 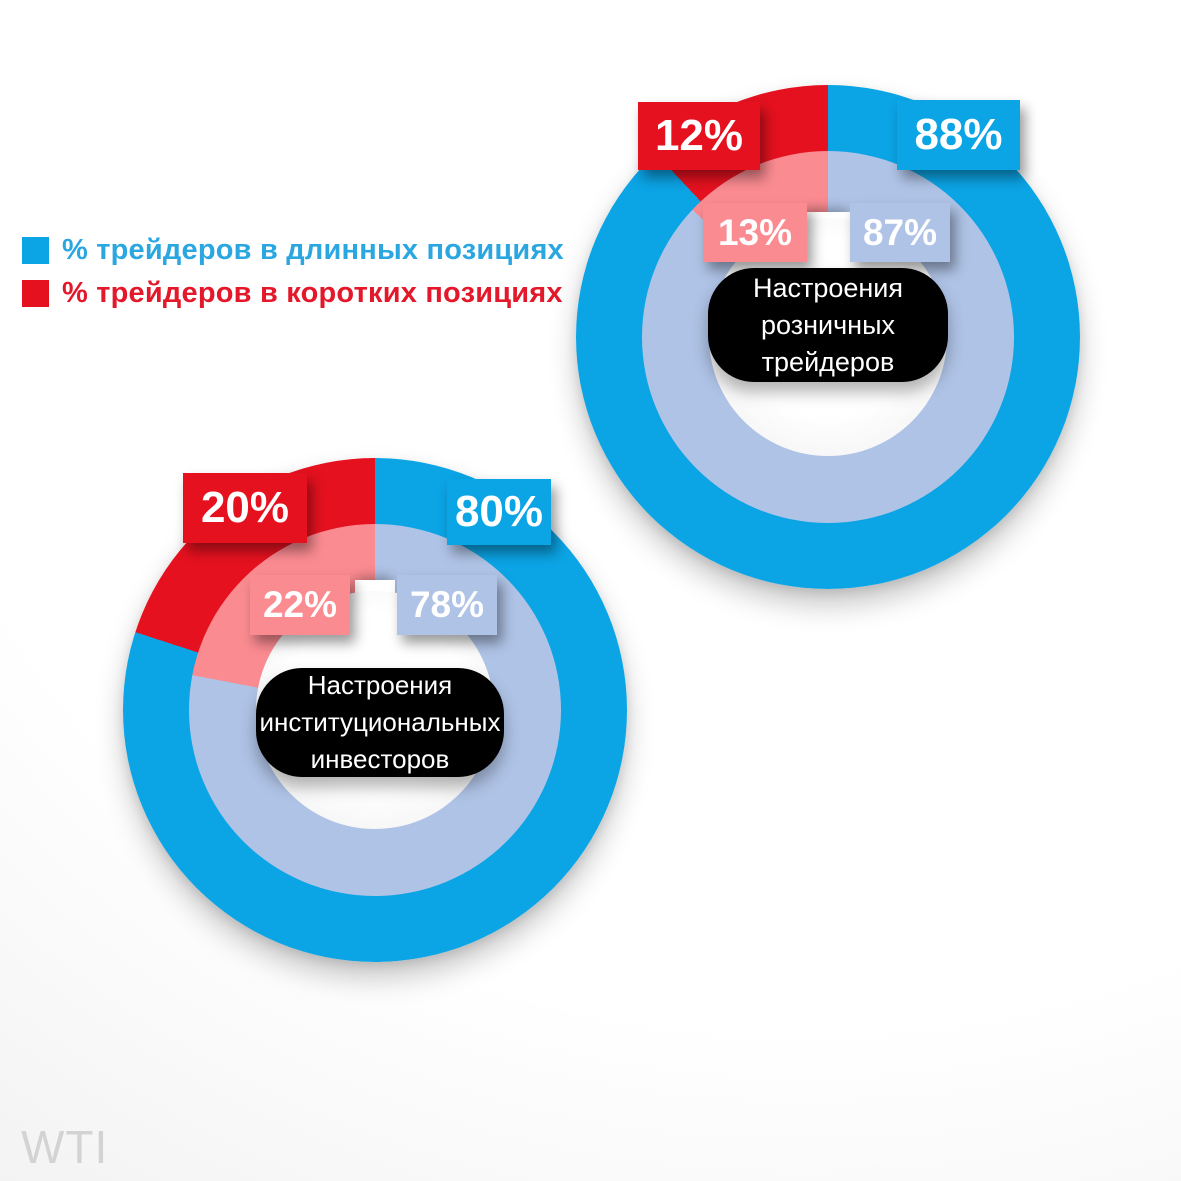 I want to click on watermark-wti: WTI, so click(x=65, y=1147).